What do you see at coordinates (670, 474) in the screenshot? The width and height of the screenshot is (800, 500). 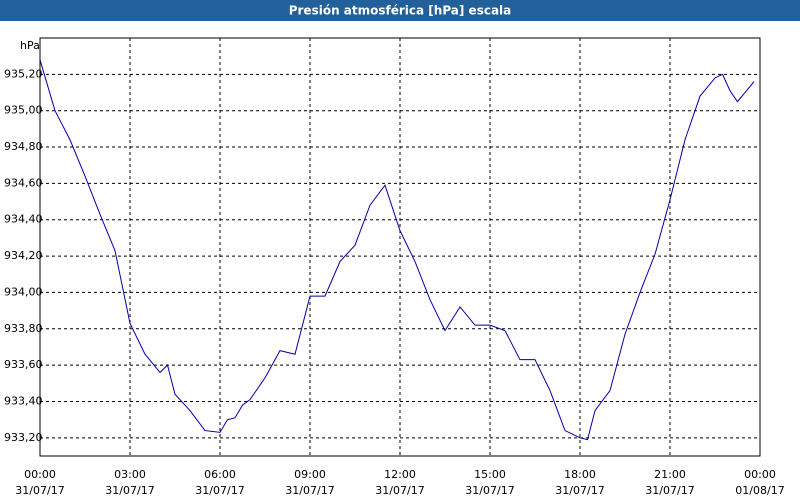 I see `x-tick-label: 21:00` at bounding box center [670, 474].